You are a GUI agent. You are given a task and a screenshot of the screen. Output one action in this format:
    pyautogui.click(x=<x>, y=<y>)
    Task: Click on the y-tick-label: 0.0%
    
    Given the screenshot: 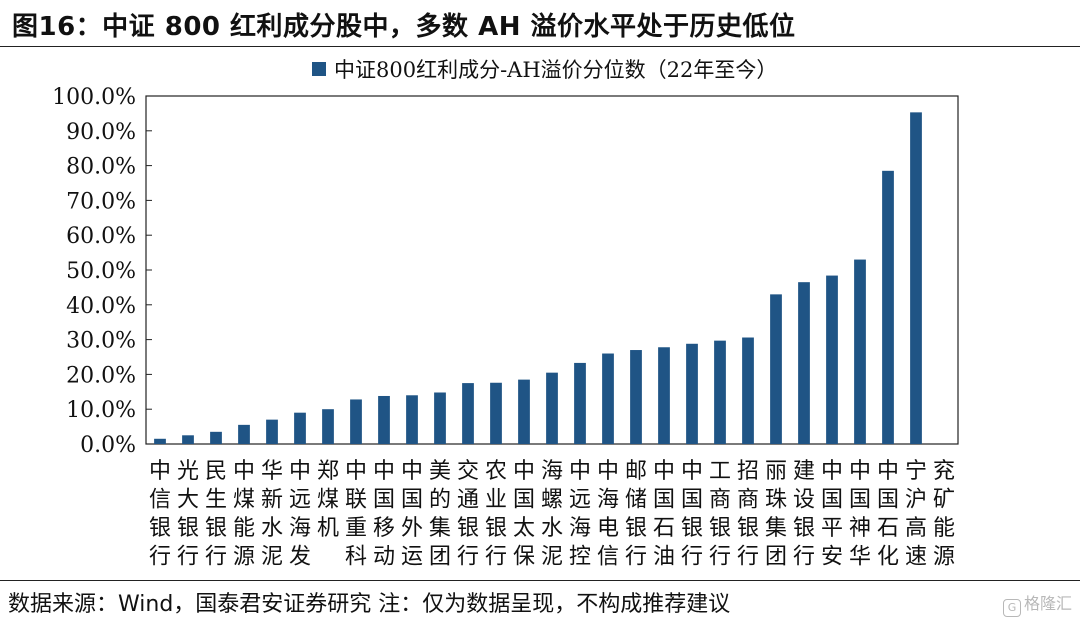 What is the action you would take?
    pyautogui.click(x=108, y=445)
    